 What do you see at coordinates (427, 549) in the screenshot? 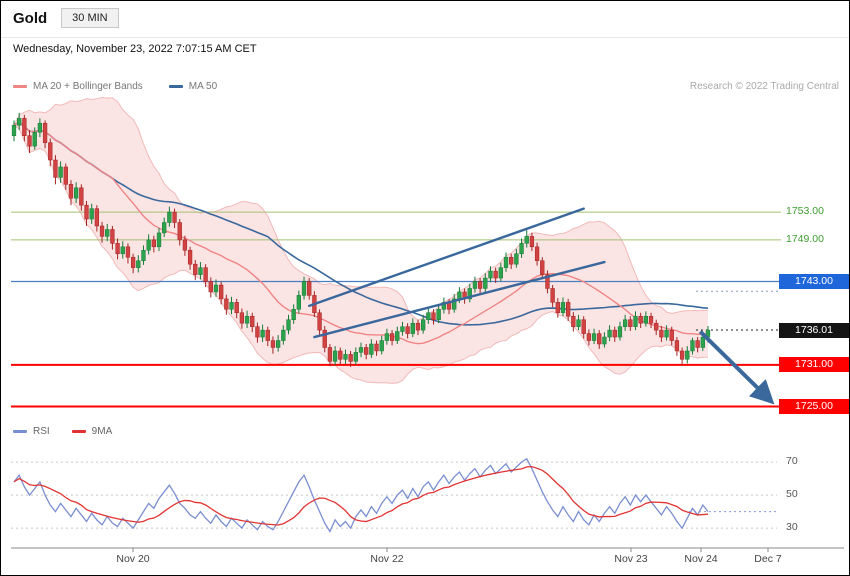
I see `x-axis` at bounding box center [427, 549].